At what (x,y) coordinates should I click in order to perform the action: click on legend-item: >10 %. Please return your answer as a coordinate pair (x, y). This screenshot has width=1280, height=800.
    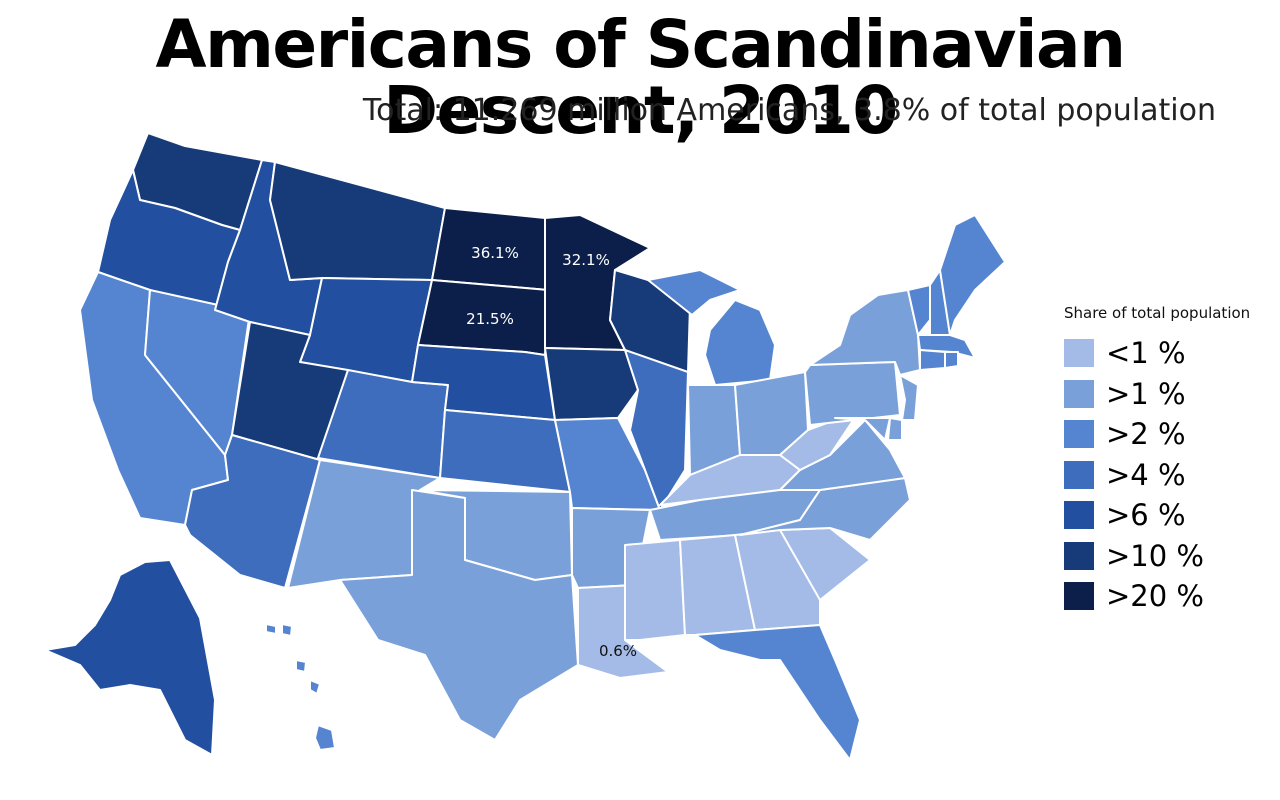
    Looking at the image, I should click on (1164, 555).